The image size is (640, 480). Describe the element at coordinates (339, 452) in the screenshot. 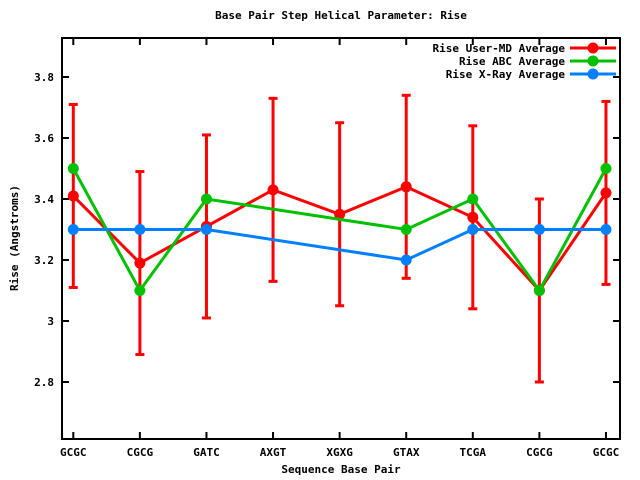

I see `x-tick-label: XGXG` at that location.